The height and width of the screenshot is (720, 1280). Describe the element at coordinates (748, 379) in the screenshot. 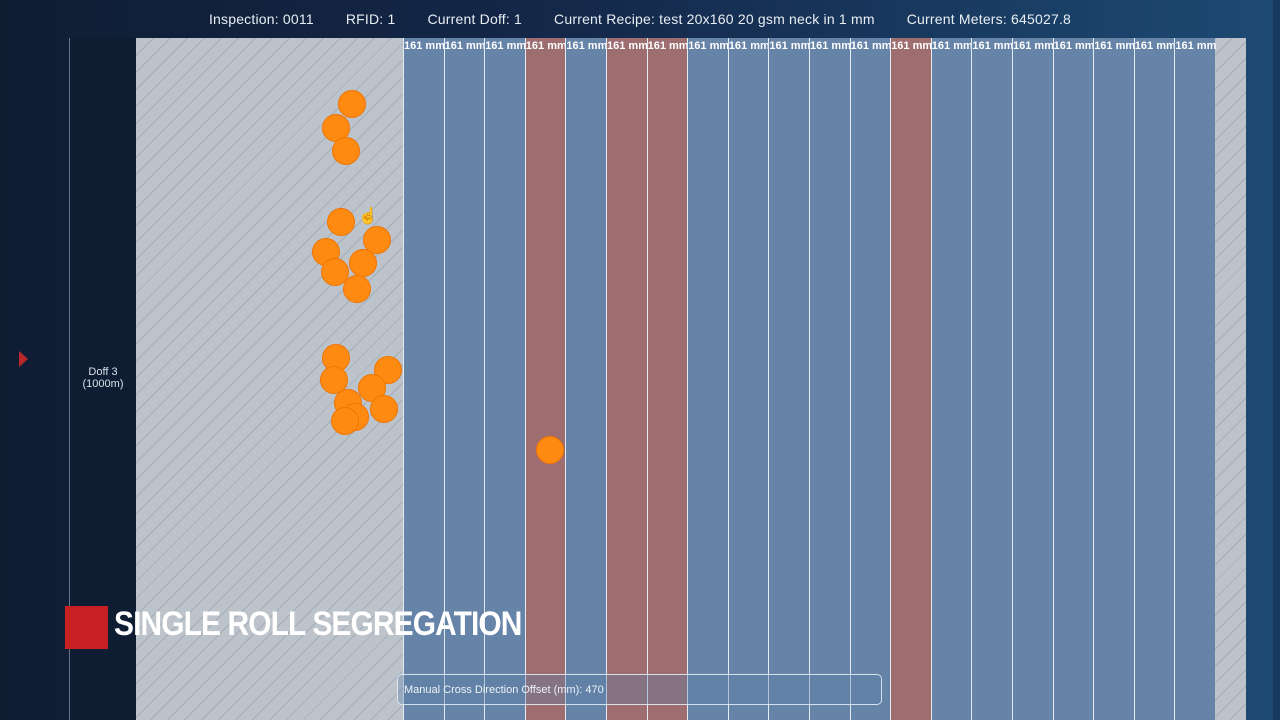

I see `lane-9: 161 mm` at that location.